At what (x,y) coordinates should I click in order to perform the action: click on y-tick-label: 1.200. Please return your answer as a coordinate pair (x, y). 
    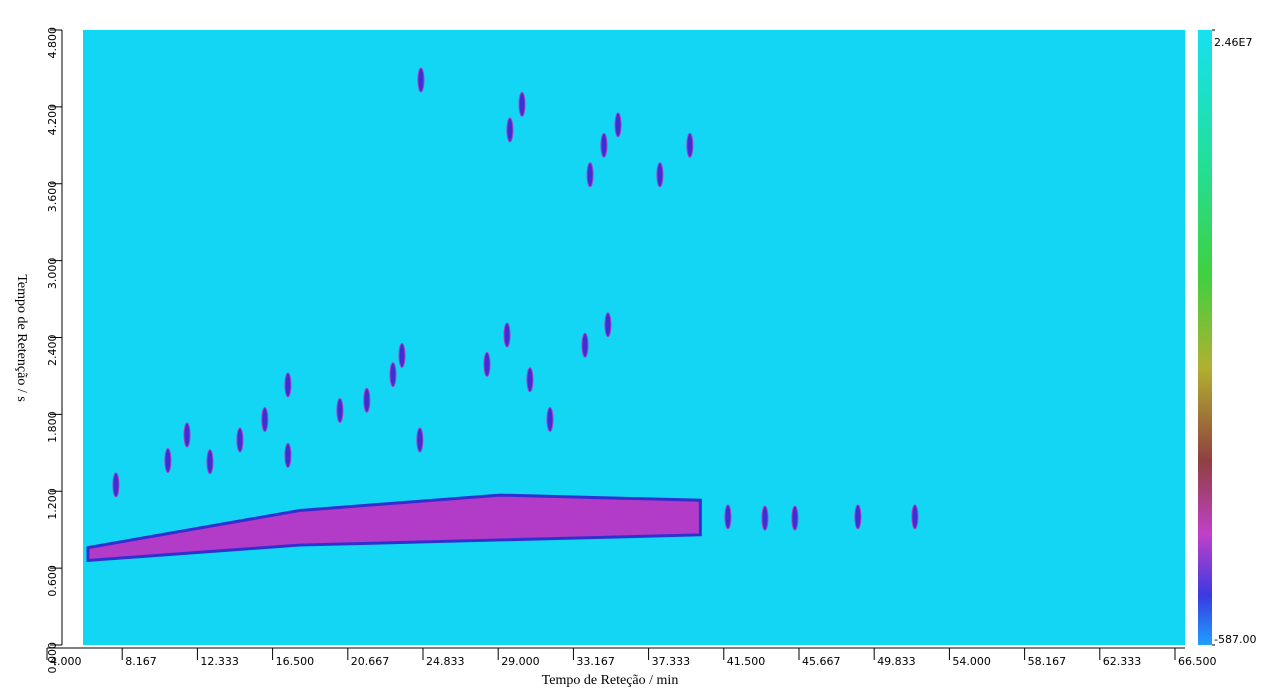
    Looking at the image, I should click on (52, 504).